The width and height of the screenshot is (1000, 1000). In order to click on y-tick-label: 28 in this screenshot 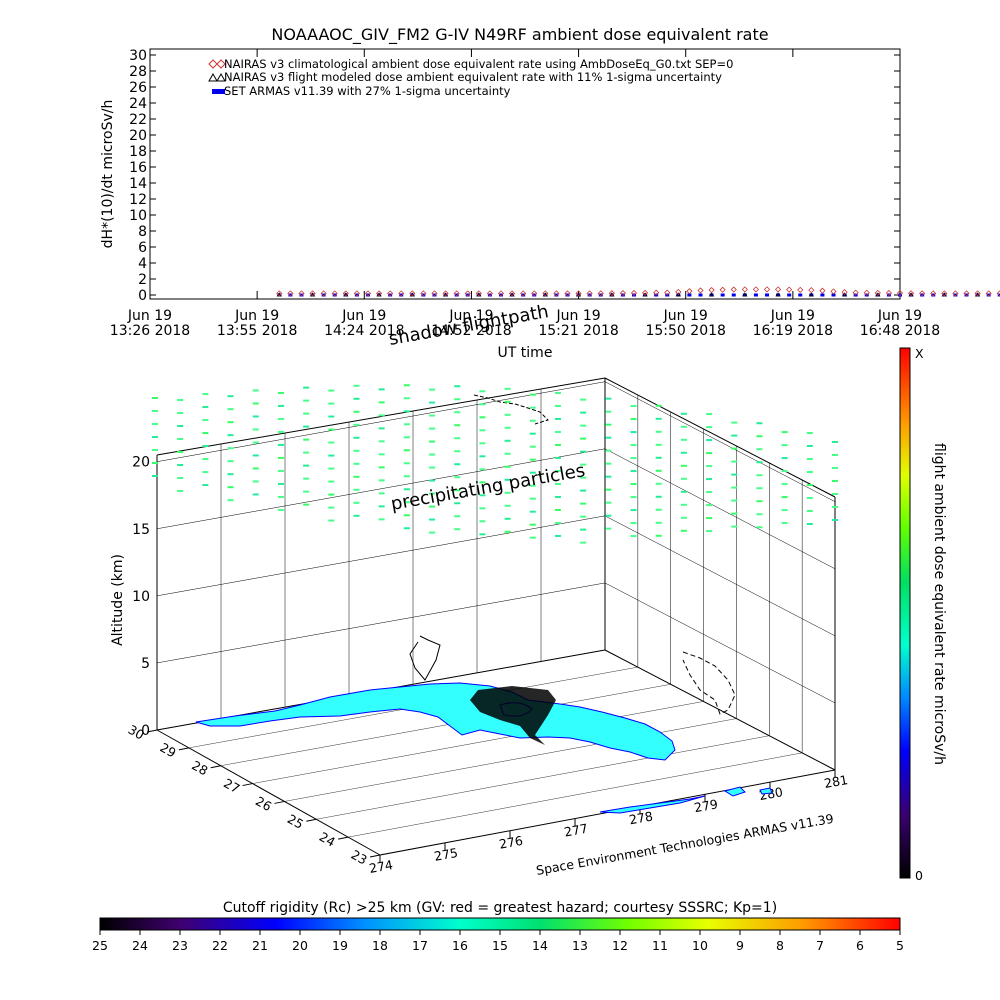, I will do `click(138, 72)`.